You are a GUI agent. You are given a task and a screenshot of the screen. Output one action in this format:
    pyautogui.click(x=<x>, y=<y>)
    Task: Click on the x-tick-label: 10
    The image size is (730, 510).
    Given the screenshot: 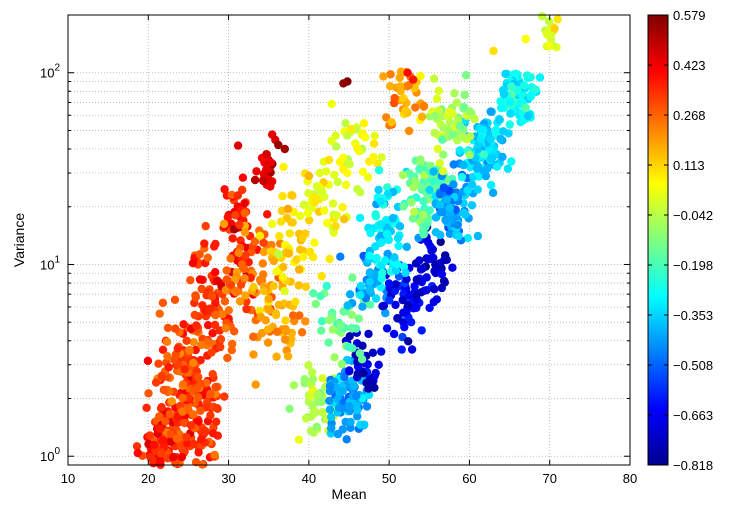 What is the action you would take?
    pyautogui.click(x=68, y=478)
    